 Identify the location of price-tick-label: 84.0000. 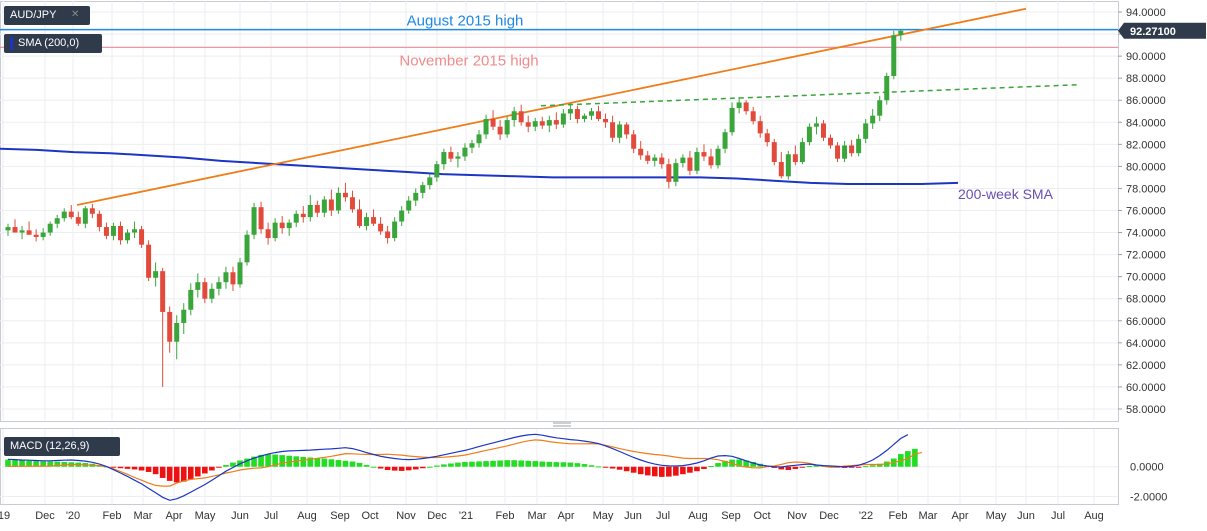
(1146, 123).